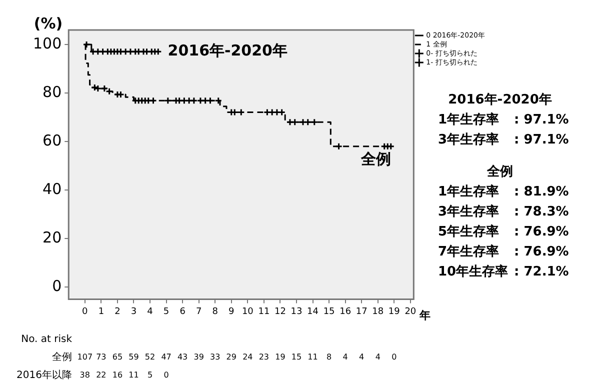 This screenshot has width=600, height=382. What do you see at coordinates (215, 311) in the screenshot?
I see `x-tick-label: 8` at bounding box center [215, 311].